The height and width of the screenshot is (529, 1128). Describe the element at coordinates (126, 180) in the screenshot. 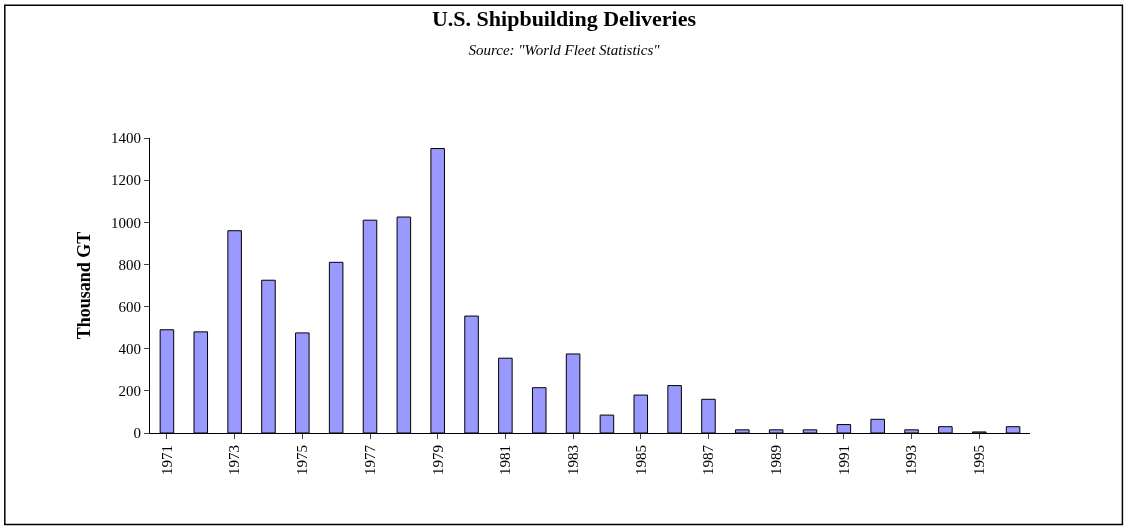

I see `y-tick-label: 1200` at that location.